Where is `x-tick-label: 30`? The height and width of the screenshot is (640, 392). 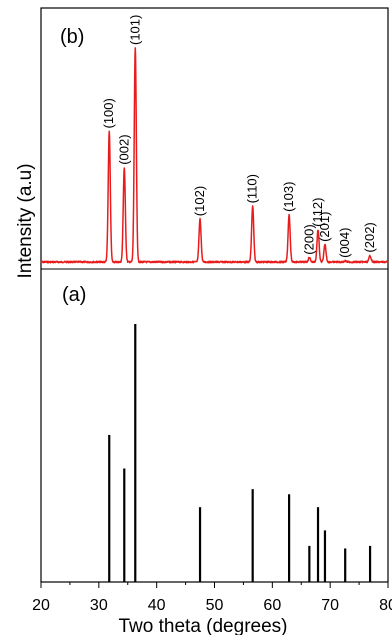
x-tick-label: 30 is located at coordinates (99, 605).